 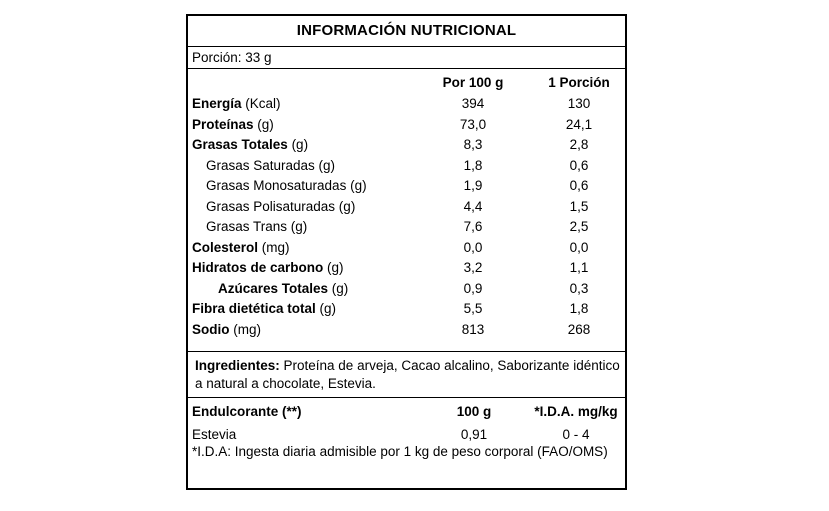 What do you see at coordinates (223, 124) in the screenshot?
I see `nutrient-name-bold: Proteínas` at bounding box center [223, 124].